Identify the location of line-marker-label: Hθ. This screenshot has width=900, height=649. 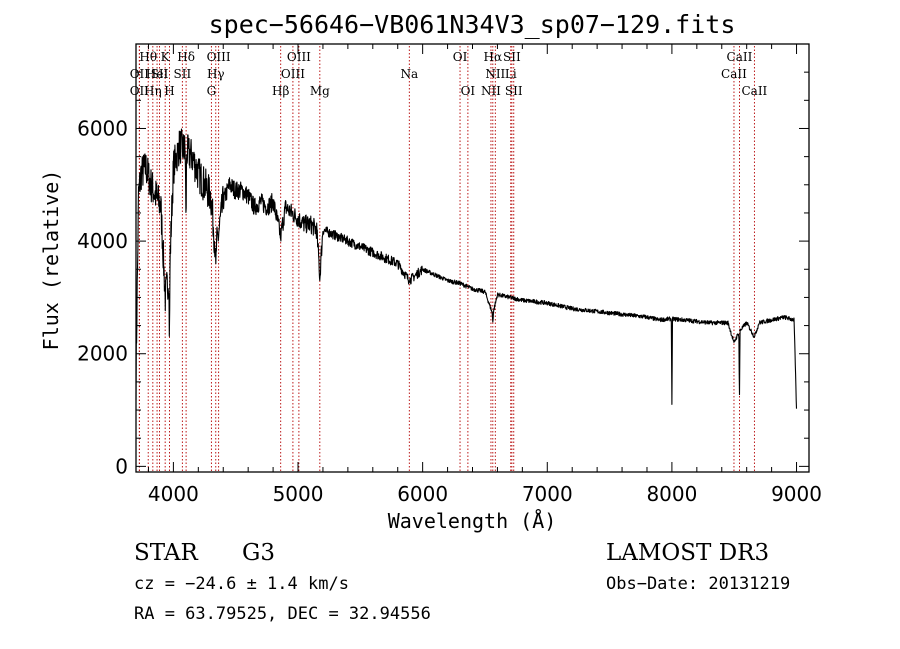
(148, 57).